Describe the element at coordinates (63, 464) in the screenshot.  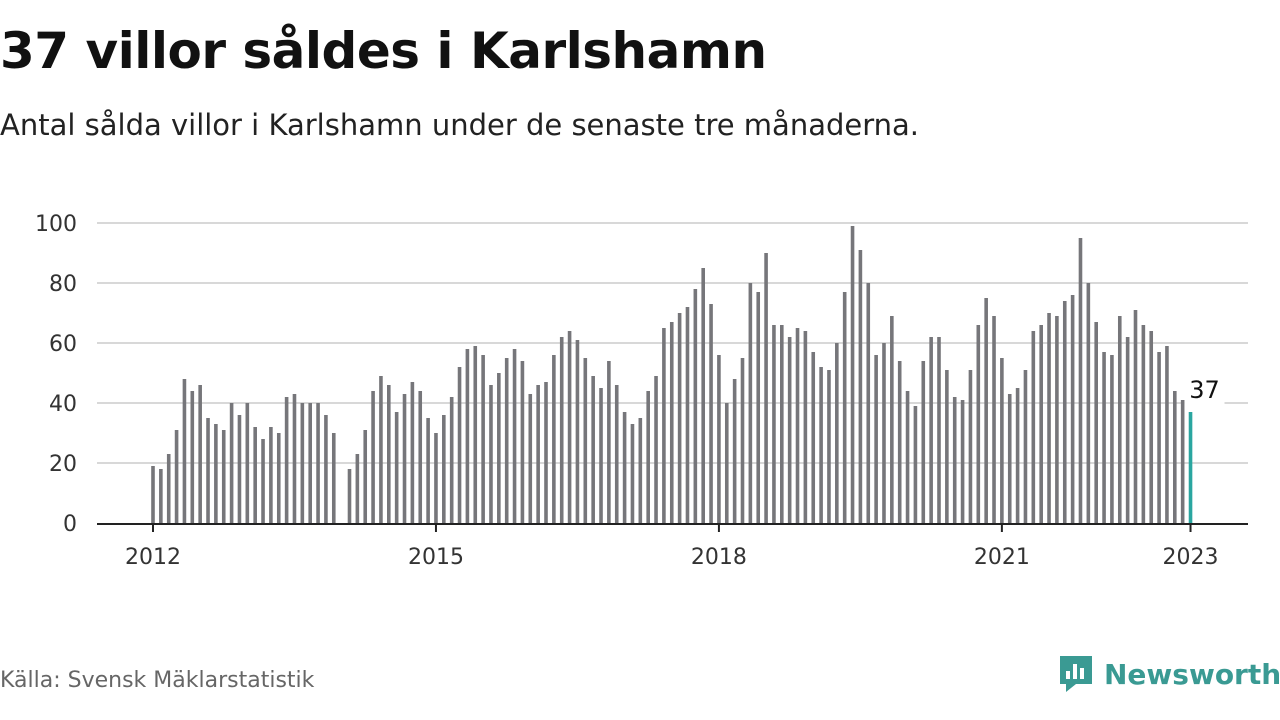
I see `y-tick-label: 20` at that location.